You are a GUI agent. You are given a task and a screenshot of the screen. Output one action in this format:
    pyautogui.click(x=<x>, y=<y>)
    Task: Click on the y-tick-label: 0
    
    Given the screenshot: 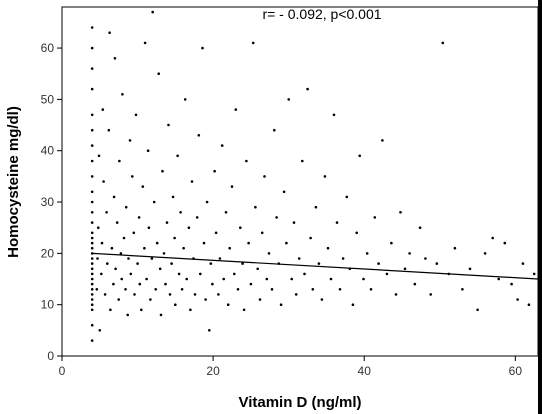 What is the action you would take?
    pyautogui.click(x=50, y=356)
    